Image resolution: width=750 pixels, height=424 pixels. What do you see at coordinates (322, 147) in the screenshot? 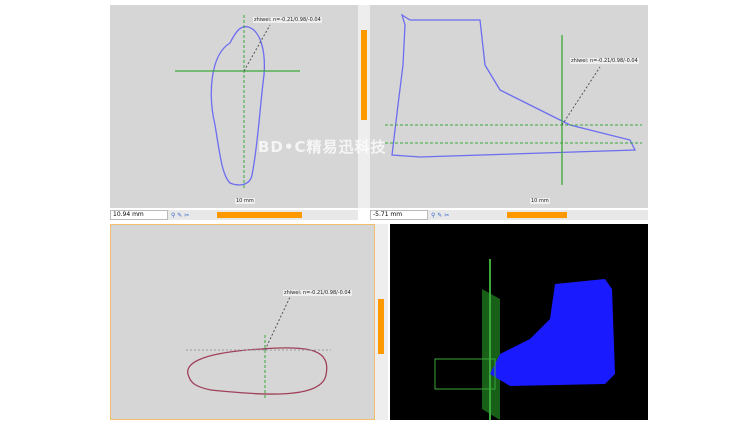
I see `watermark: BD•C精易迅科技` at bounding box center [322, 147].